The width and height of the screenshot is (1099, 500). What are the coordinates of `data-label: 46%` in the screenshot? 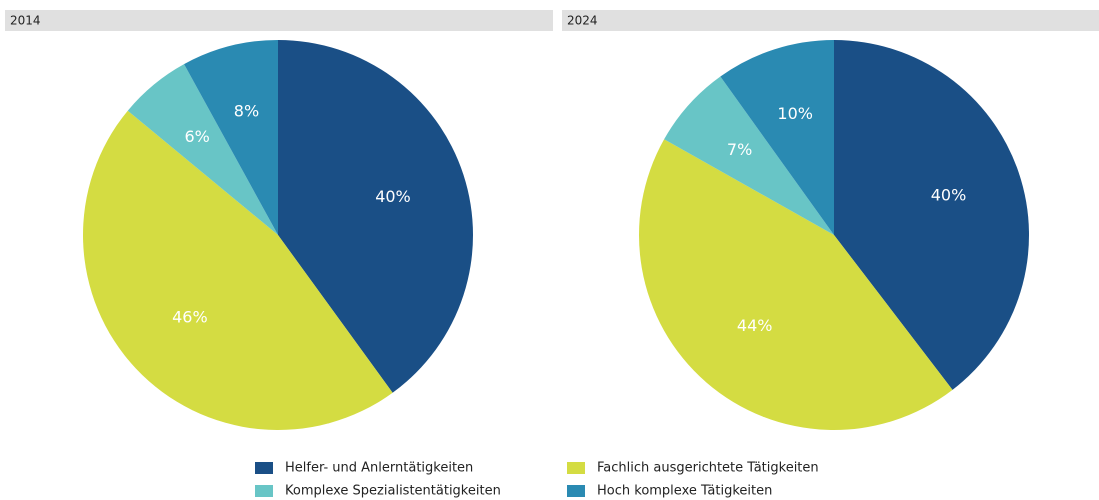 It's located at (190, 316).